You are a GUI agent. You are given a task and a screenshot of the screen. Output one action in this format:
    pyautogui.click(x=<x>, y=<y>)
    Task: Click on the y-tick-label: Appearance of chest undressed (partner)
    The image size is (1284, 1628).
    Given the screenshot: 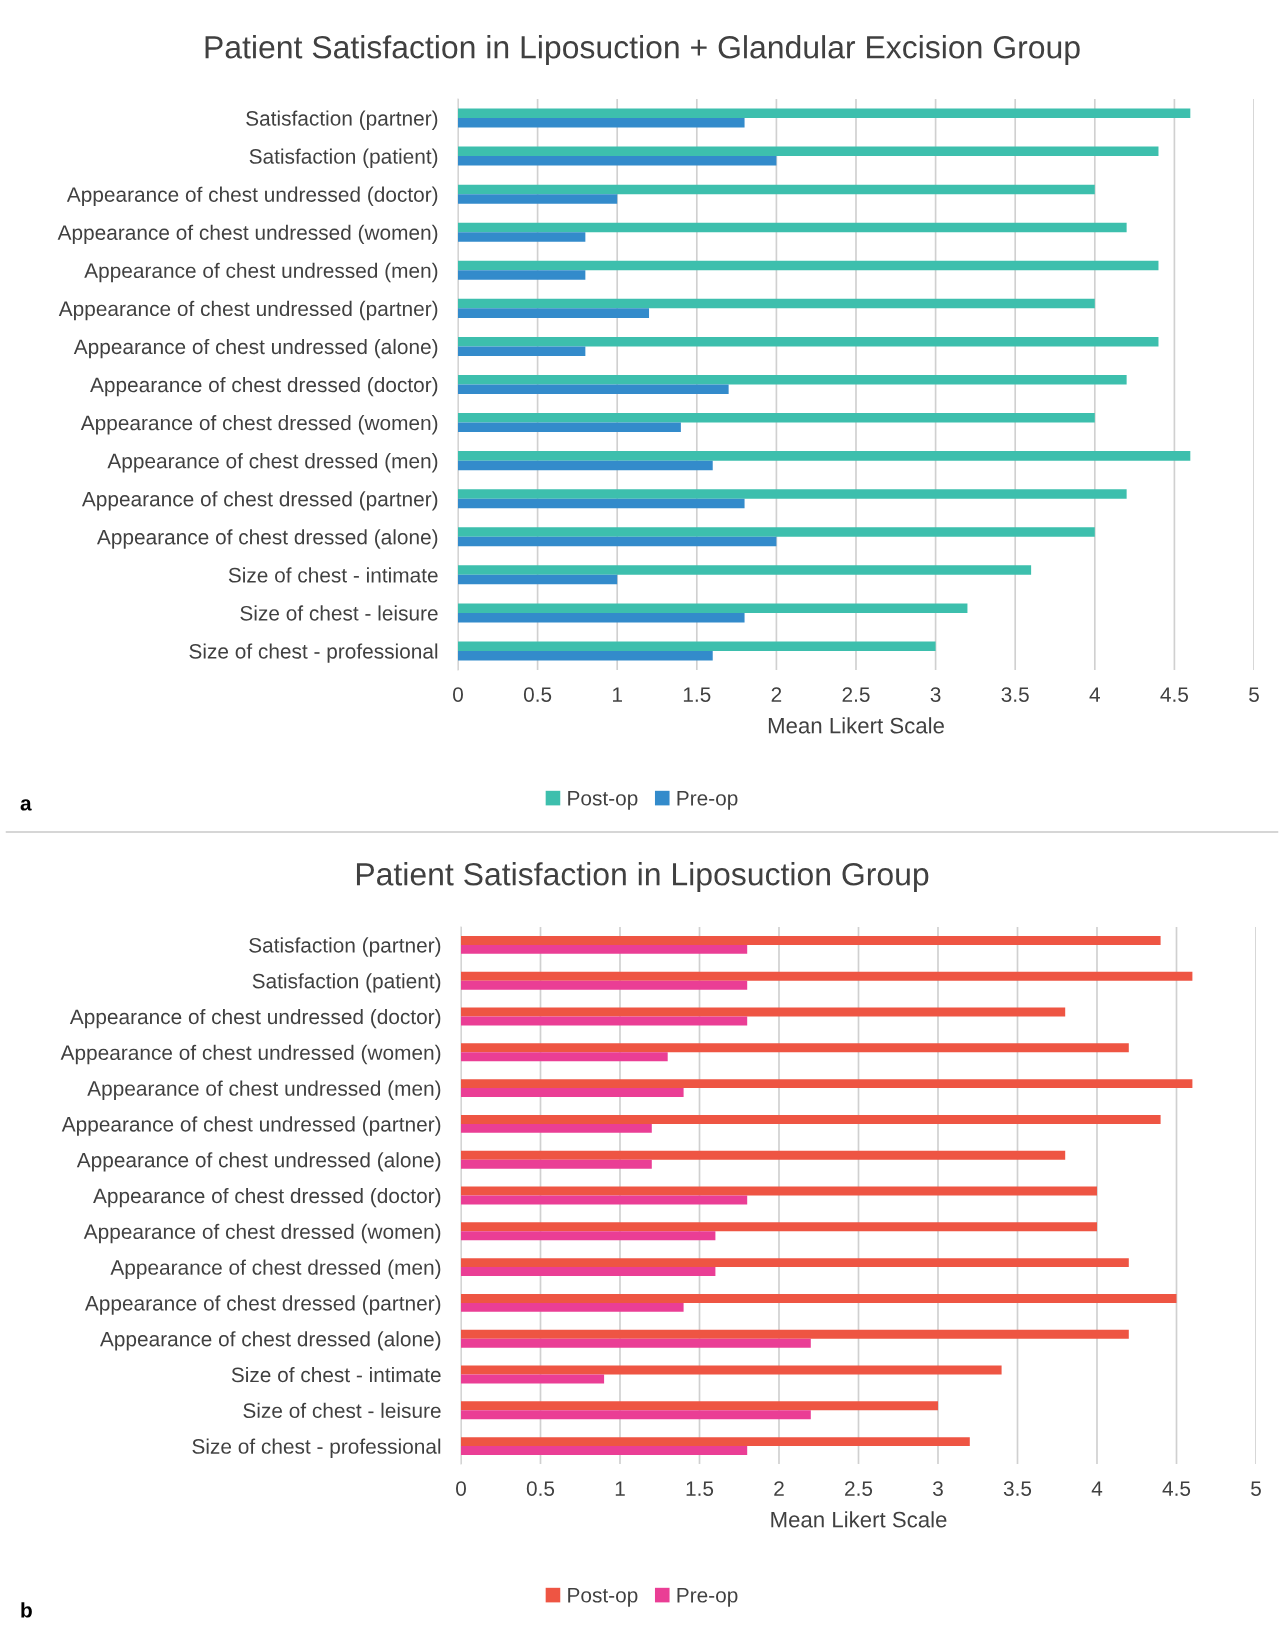 What is the action you would take?
    pyautogui.click(x=251, y=1126)
    